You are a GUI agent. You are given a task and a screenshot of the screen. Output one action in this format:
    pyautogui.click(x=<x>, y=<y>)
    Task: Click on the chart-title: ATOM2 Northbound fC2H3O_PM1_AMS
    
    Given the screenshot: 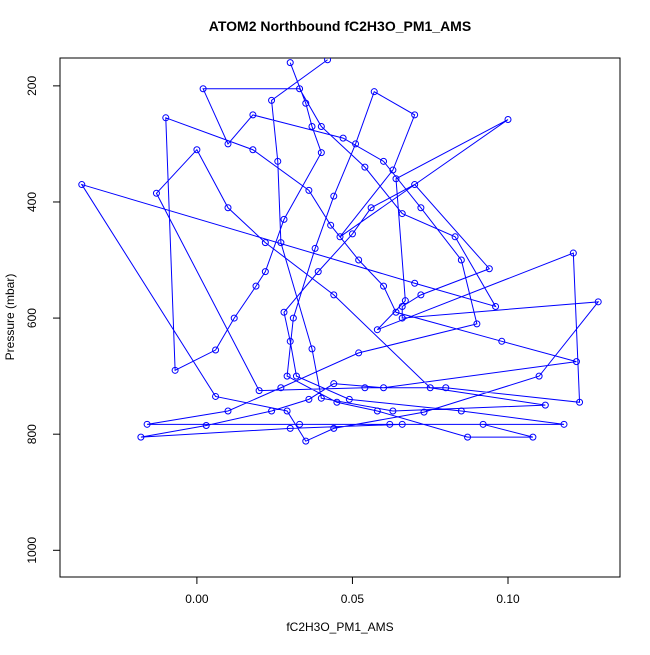 What is the action you would take?
    pyautogui.click(x=340, y=26)
    